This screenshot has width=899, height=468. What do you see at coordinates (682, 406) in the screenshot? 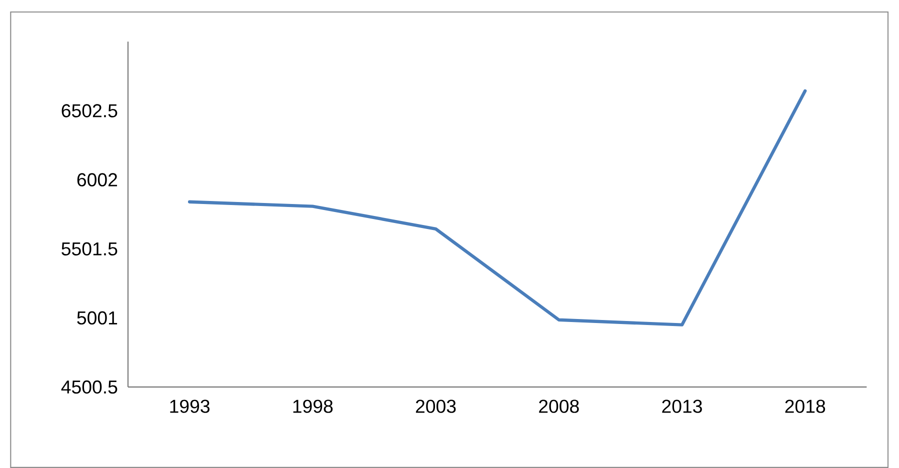
I see `x-tick-label: 2013` at bounding box center [682, 406].